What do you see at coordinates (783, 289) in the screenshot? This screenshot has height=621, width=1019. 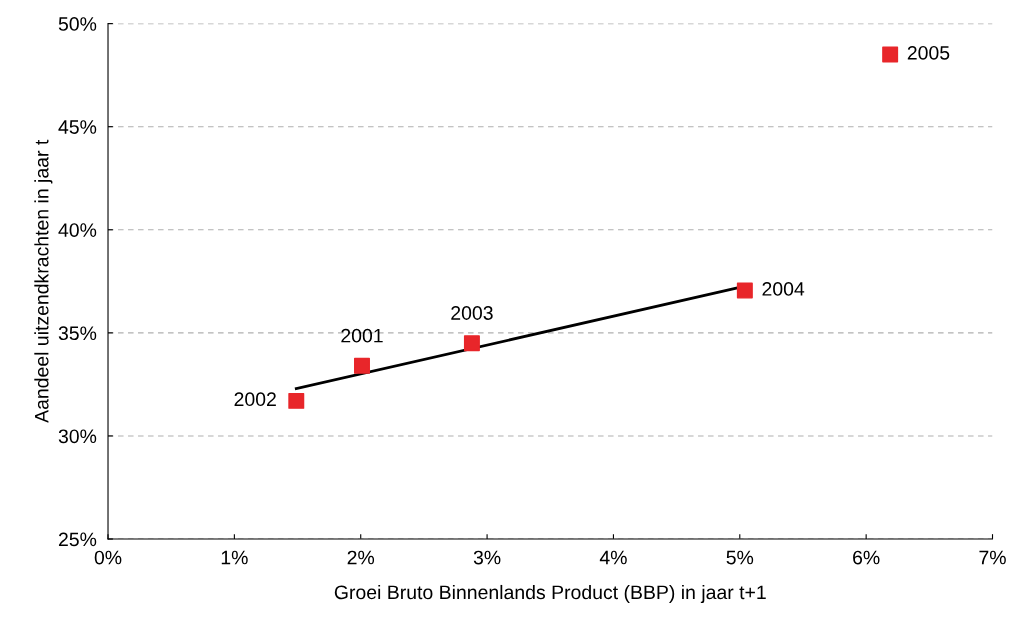 I see `annotation: 2004` at bounding box center [783, 289].